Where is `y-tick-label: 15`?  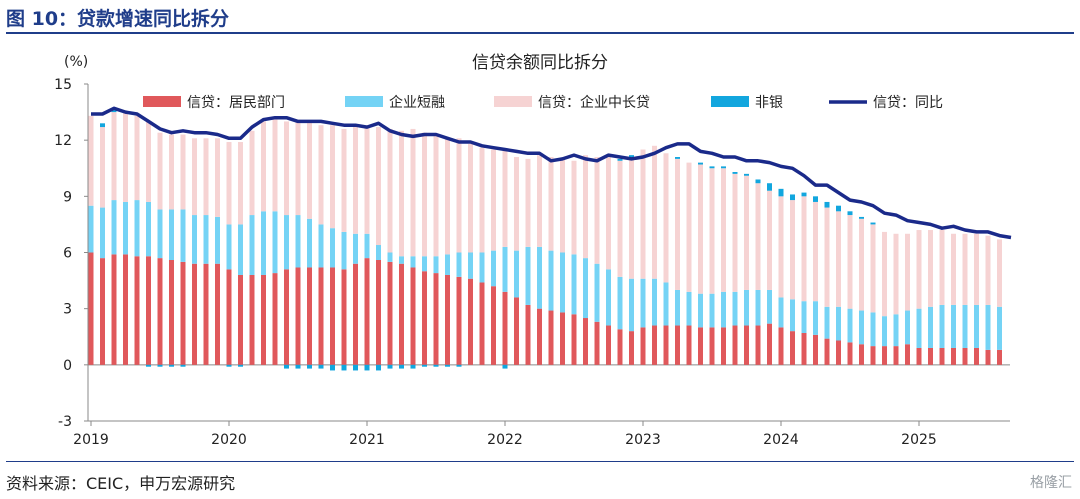 y-tick-label: 15 is located at coordinates (63, 85).